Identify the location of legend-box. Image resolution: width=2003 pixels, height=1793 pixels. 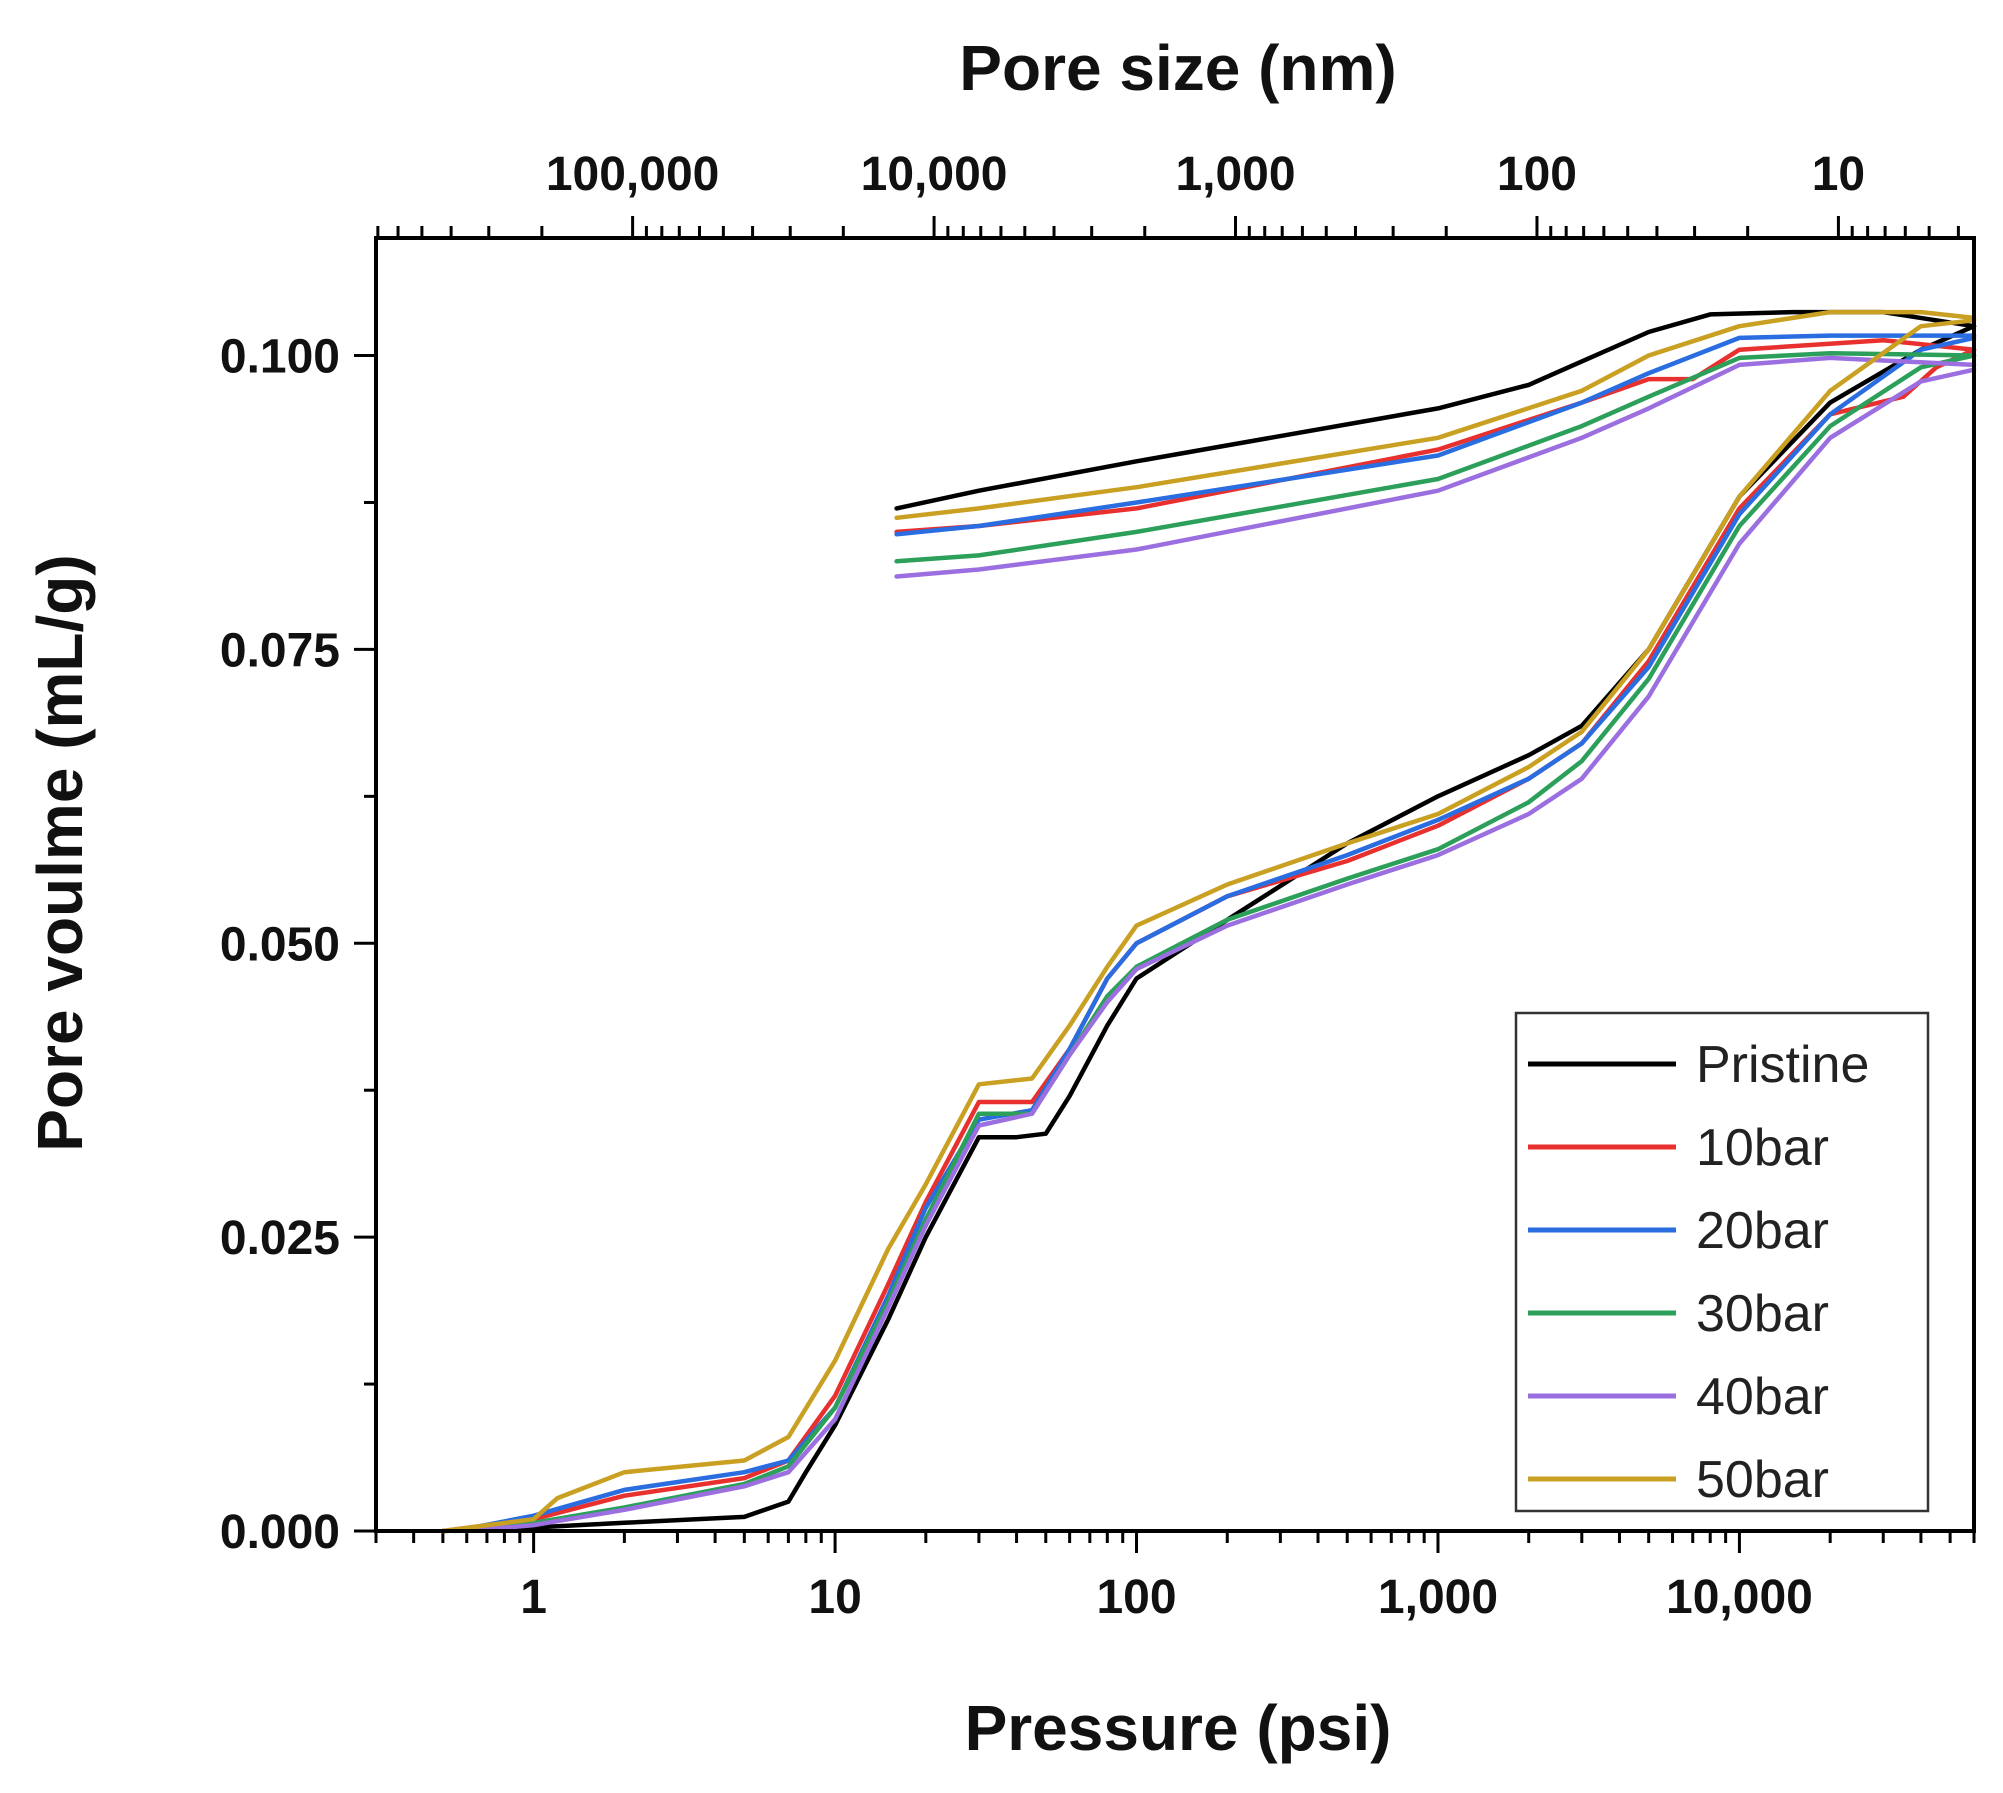
(1722, 1262).